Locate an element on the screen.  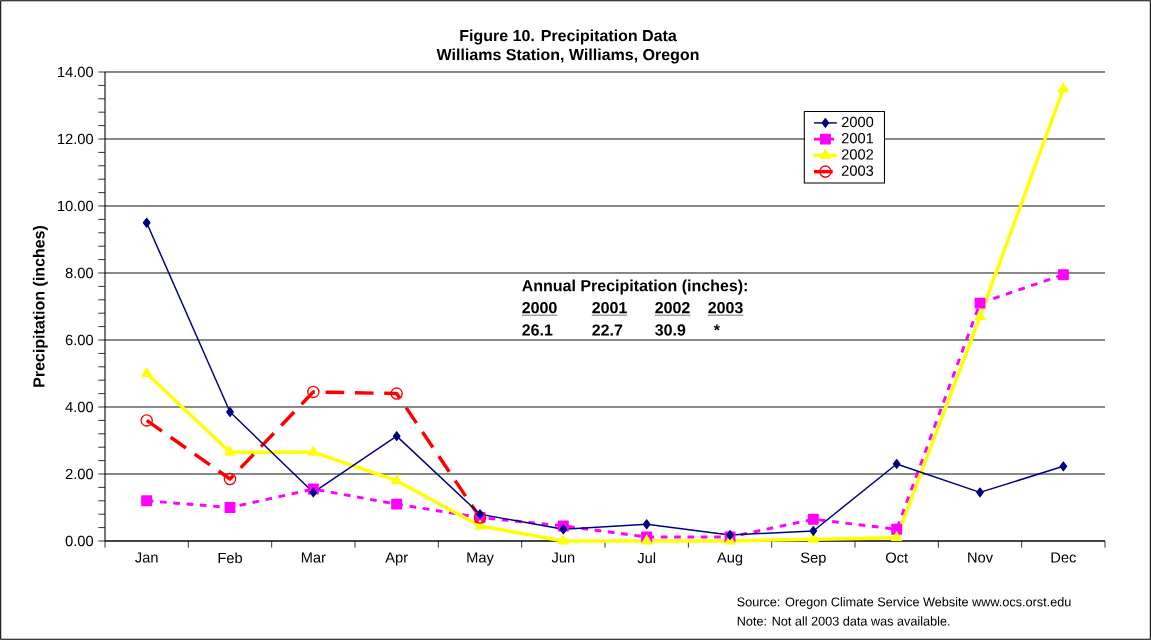
x-tick-label: Sep is located at coordinates (813, 559).